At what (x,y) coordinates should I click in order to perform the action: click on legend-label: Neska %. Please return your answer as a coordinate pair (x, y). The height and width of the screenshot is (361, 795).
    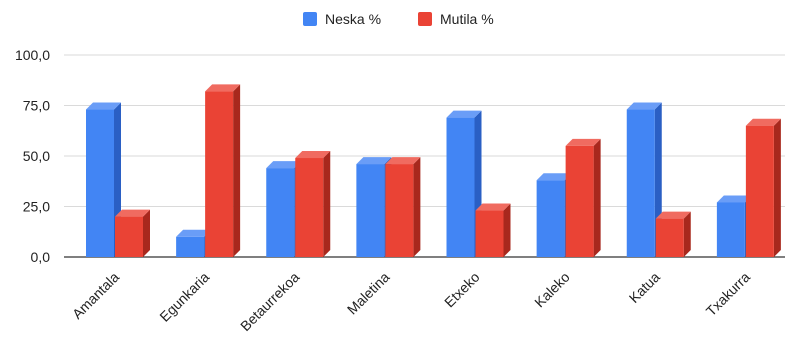
    Looking at the image, I should click on (353, 19).